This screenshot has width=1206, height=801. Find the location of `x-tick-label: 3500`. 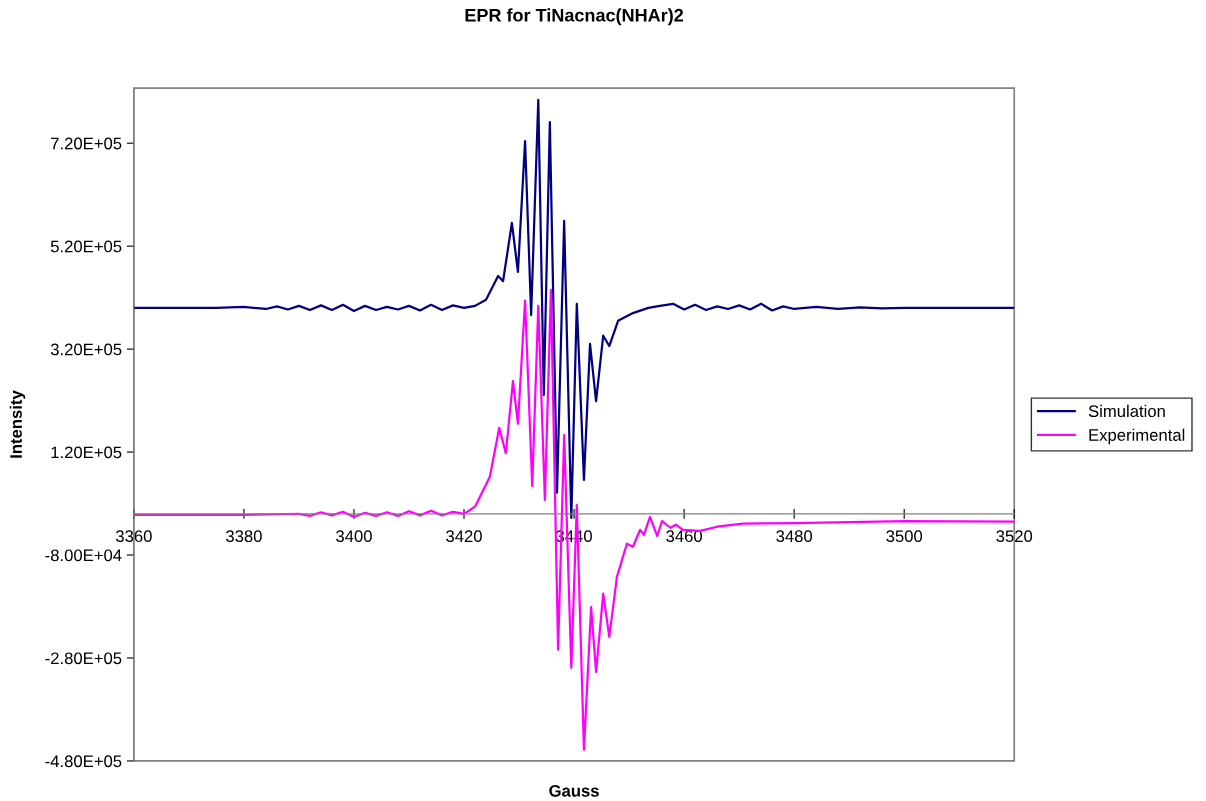

x-tick-label: 3500 is located at coordinates (904, 536).